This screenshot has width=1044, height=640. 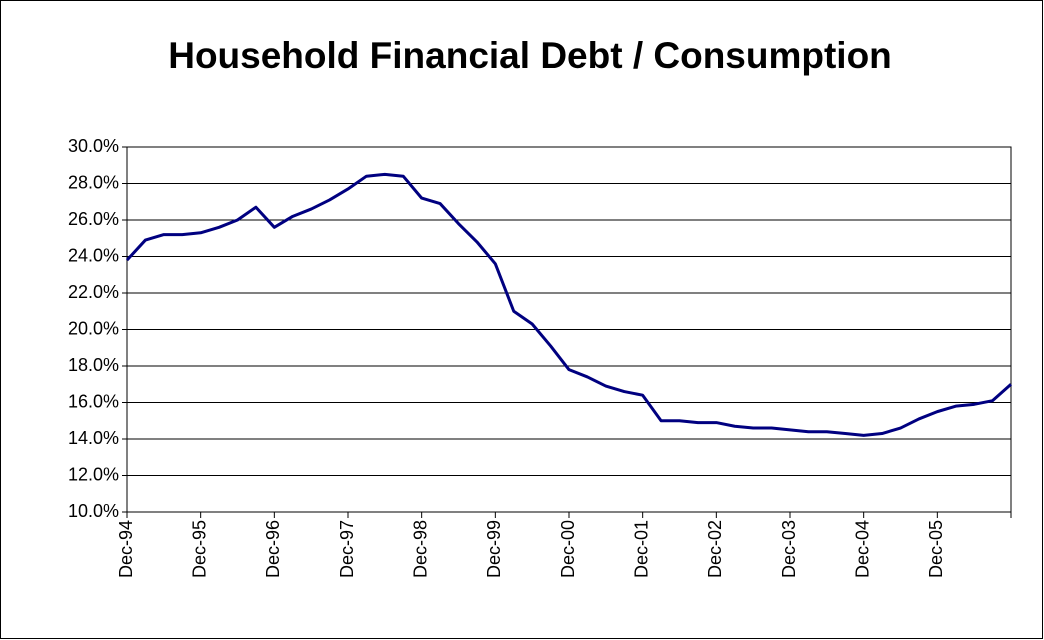 What do you see at coordinates (936, 549) in the screenshot?
I see `x-tick-label: Dec-05` at bounding box center [936, 549].